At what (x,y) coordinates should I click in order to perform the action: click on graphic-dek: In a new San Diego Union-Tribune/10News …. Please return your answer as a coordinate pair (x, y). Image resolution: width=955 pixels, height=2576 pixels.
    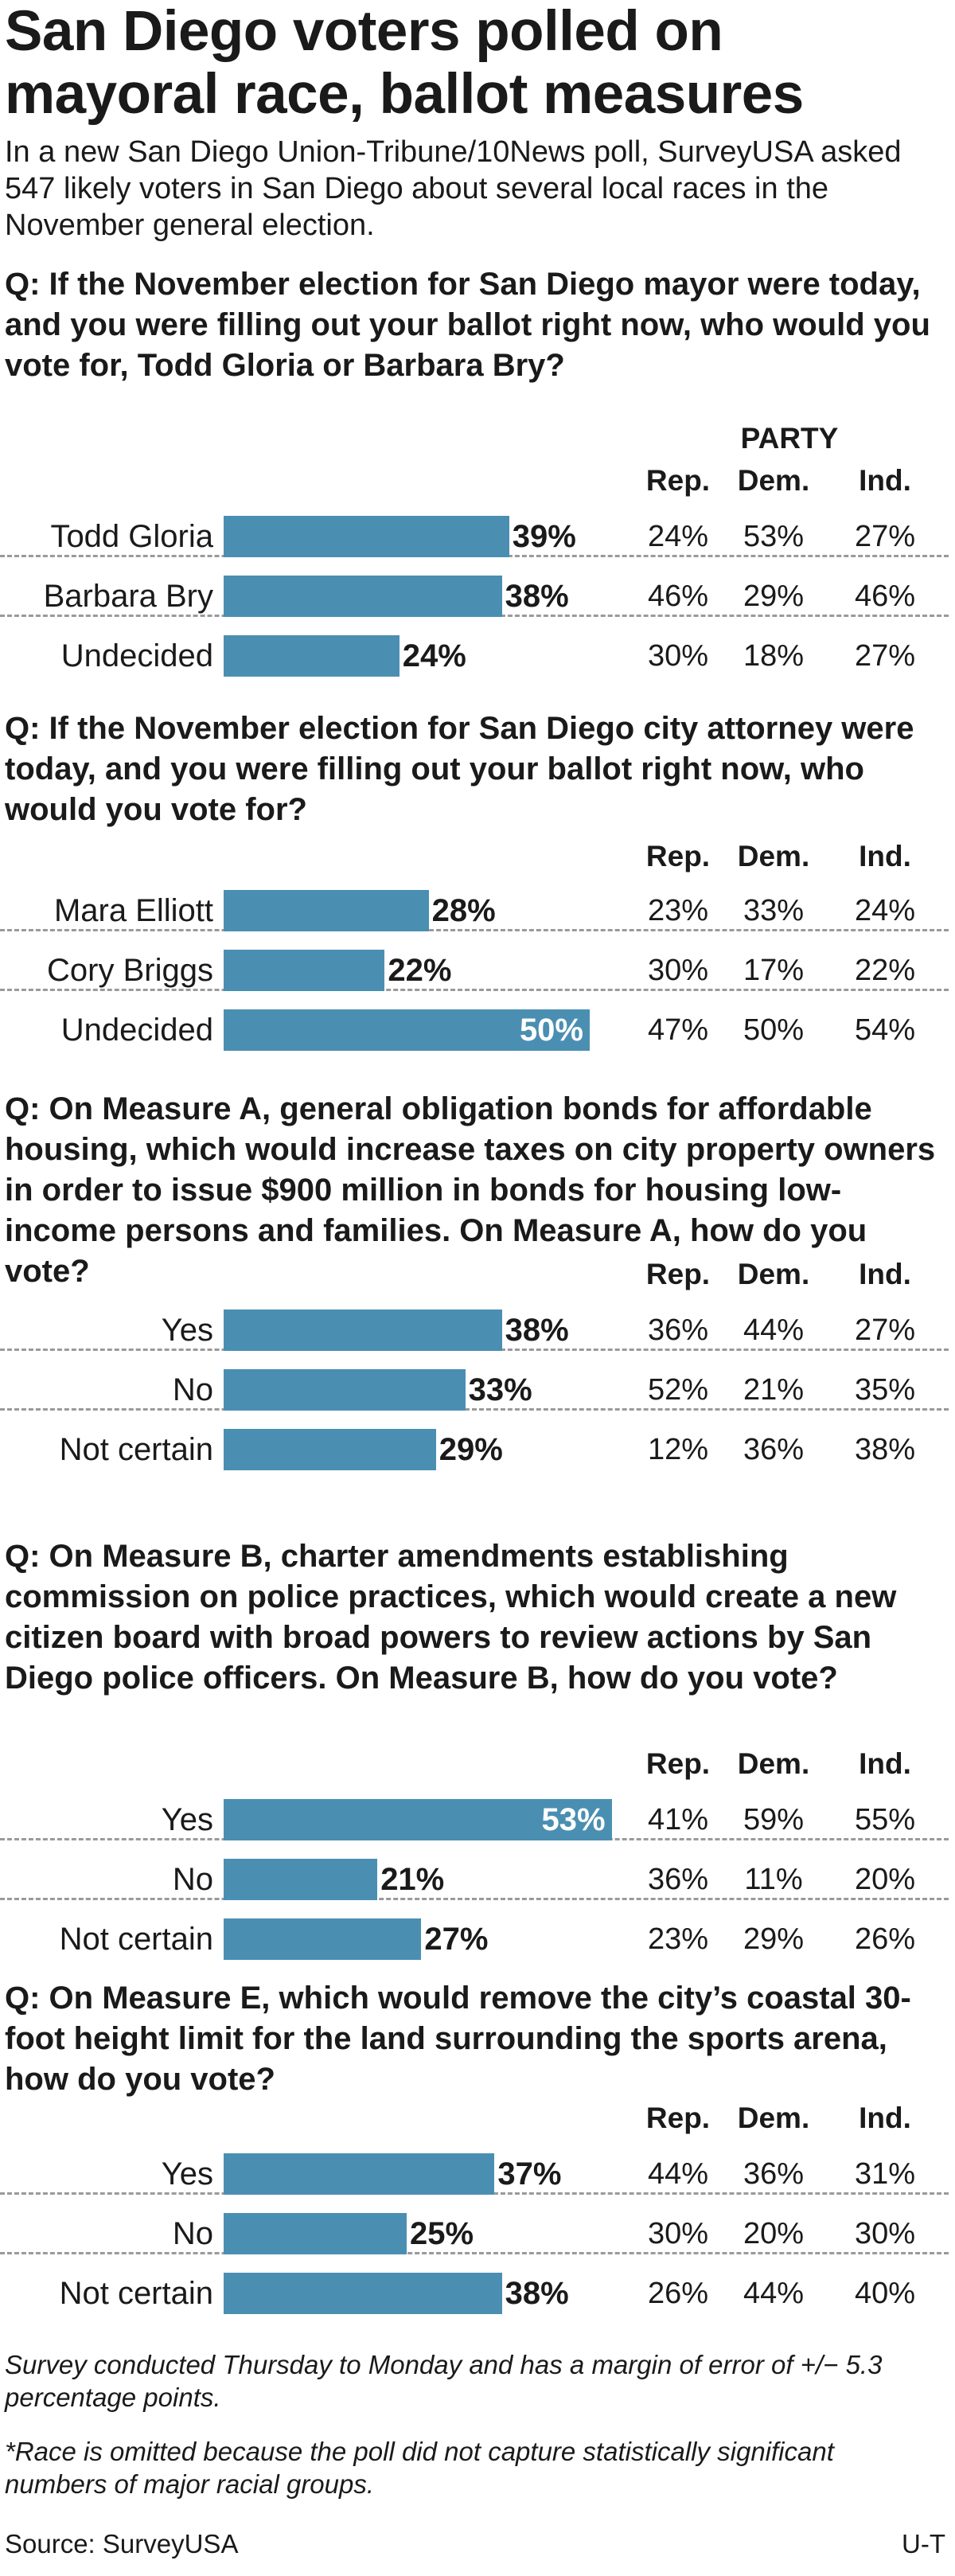
    Looking at the image, I should click on (453, 188).